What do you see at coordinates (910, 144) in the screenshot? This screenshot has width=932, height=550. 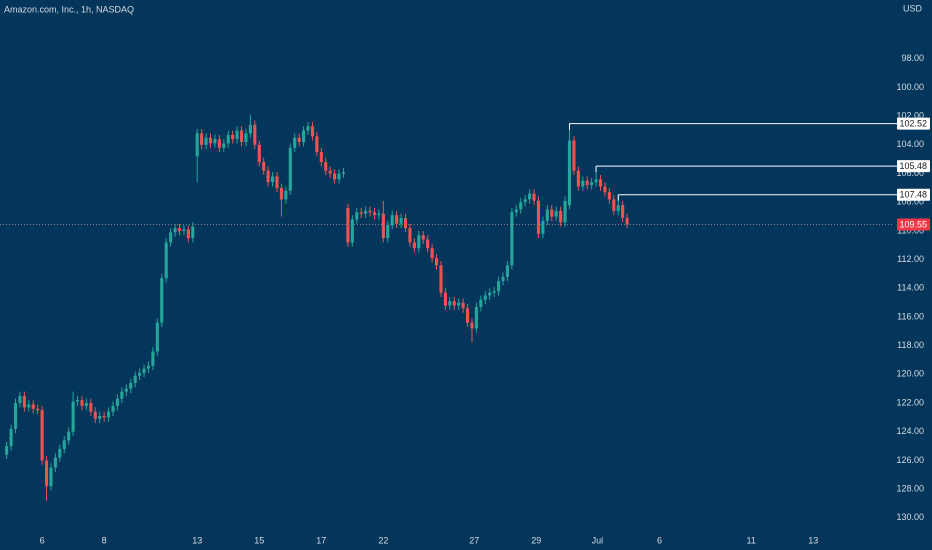 I see `y-tick-label: 104.00` at bounding box center [910, 144].